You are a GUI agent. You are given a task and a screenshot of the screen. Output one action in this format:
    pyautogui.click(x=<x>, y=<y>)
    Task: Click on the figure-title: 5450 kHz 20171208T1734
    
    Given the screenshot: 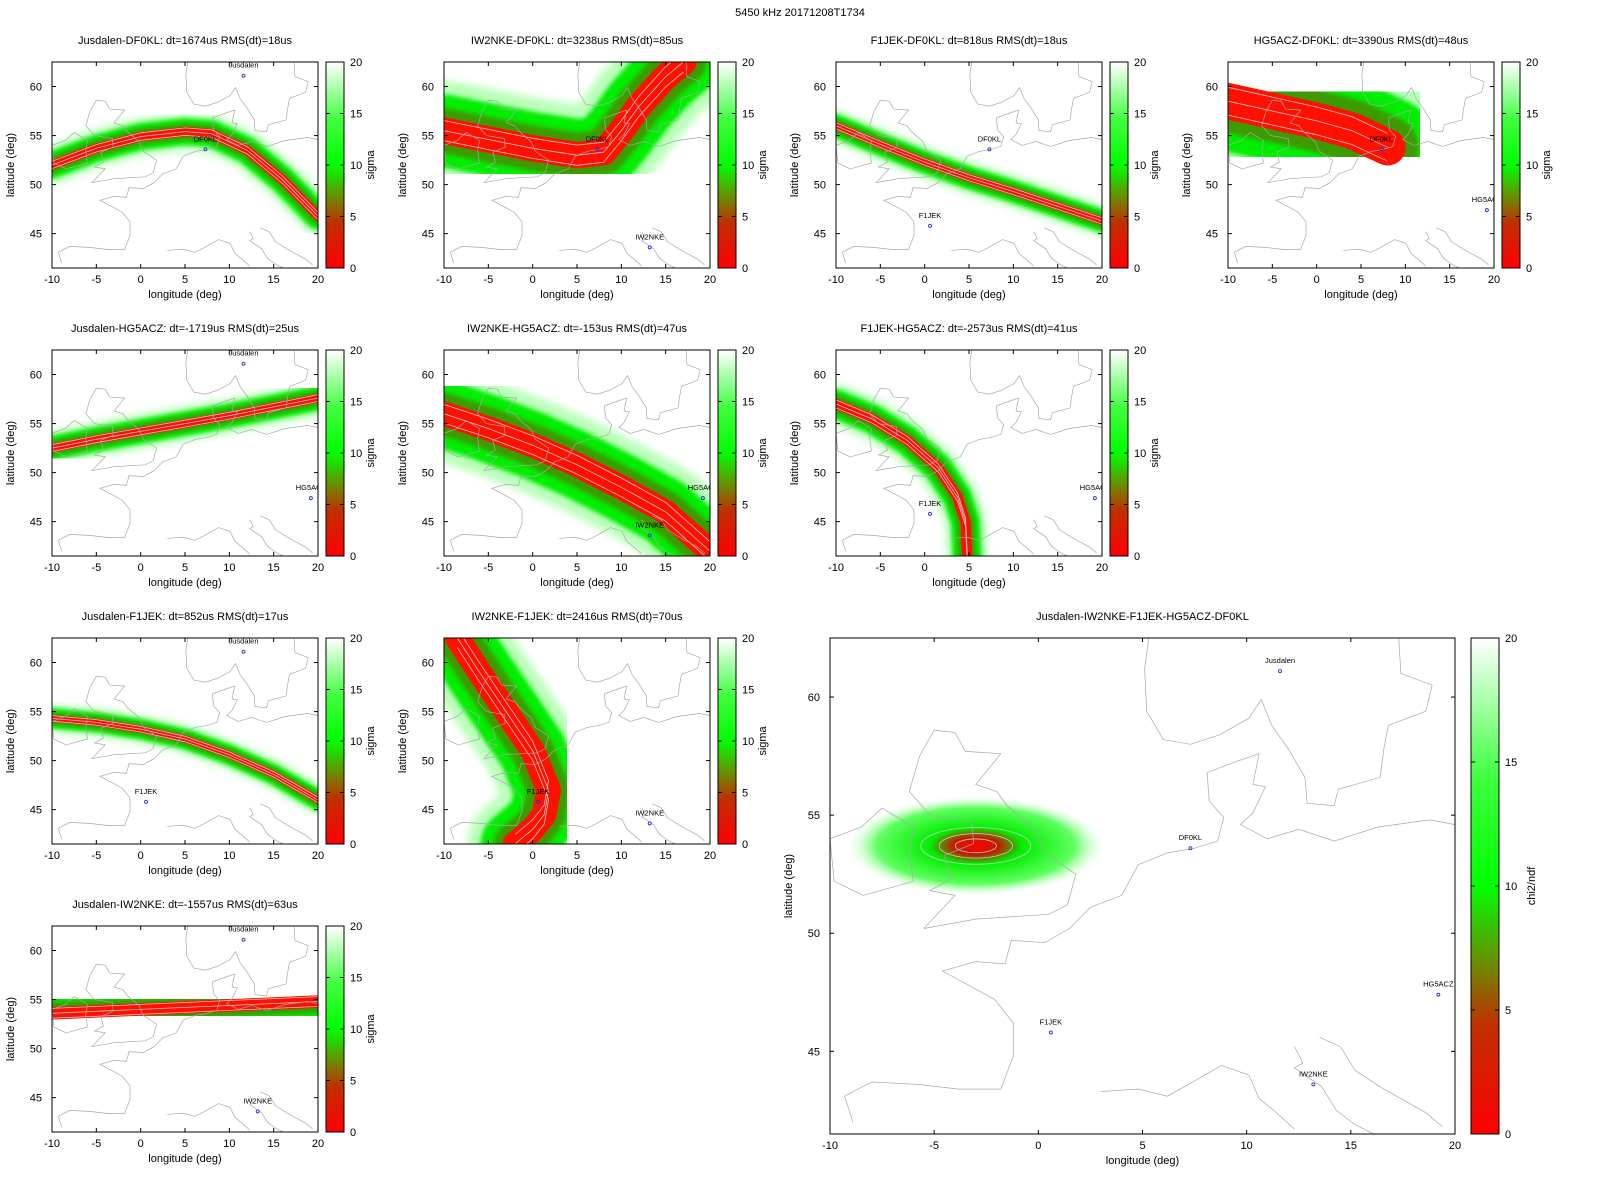 What is the action you would take?
    pyautogui.click(x=800, y=13)
    